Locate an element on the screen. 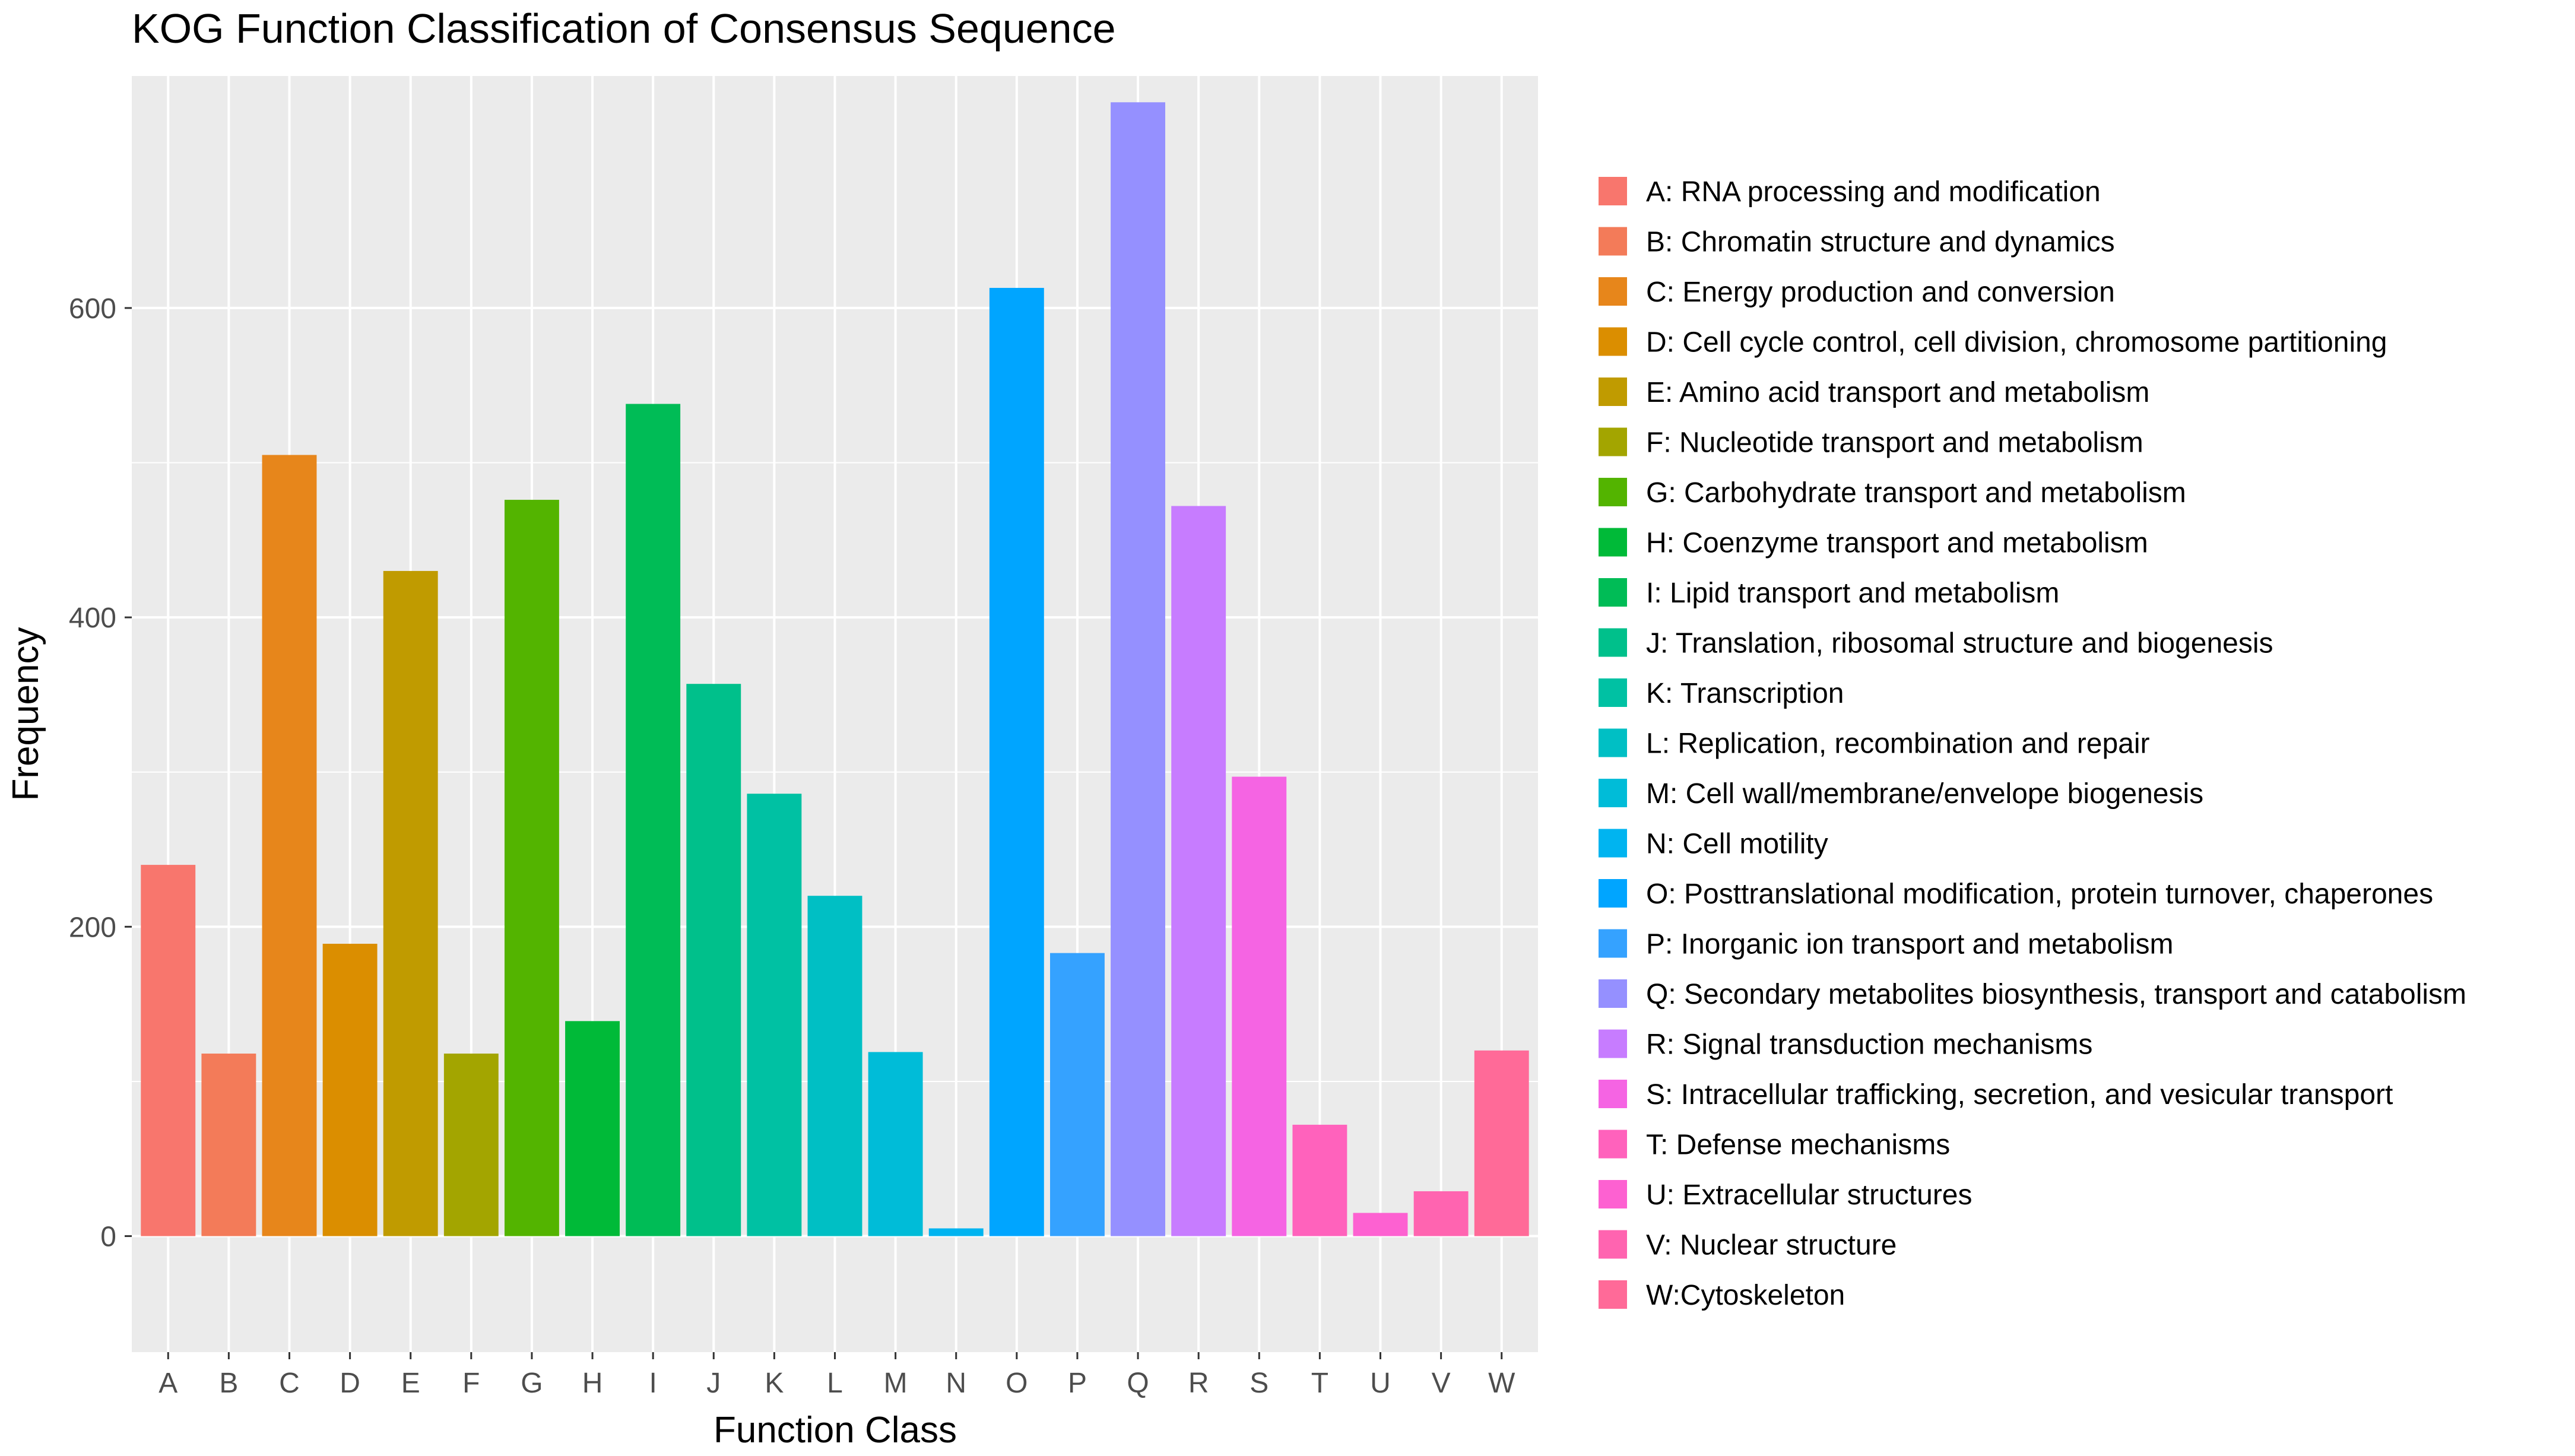  x-tick-label: B is located at coordinates (228, 1383).